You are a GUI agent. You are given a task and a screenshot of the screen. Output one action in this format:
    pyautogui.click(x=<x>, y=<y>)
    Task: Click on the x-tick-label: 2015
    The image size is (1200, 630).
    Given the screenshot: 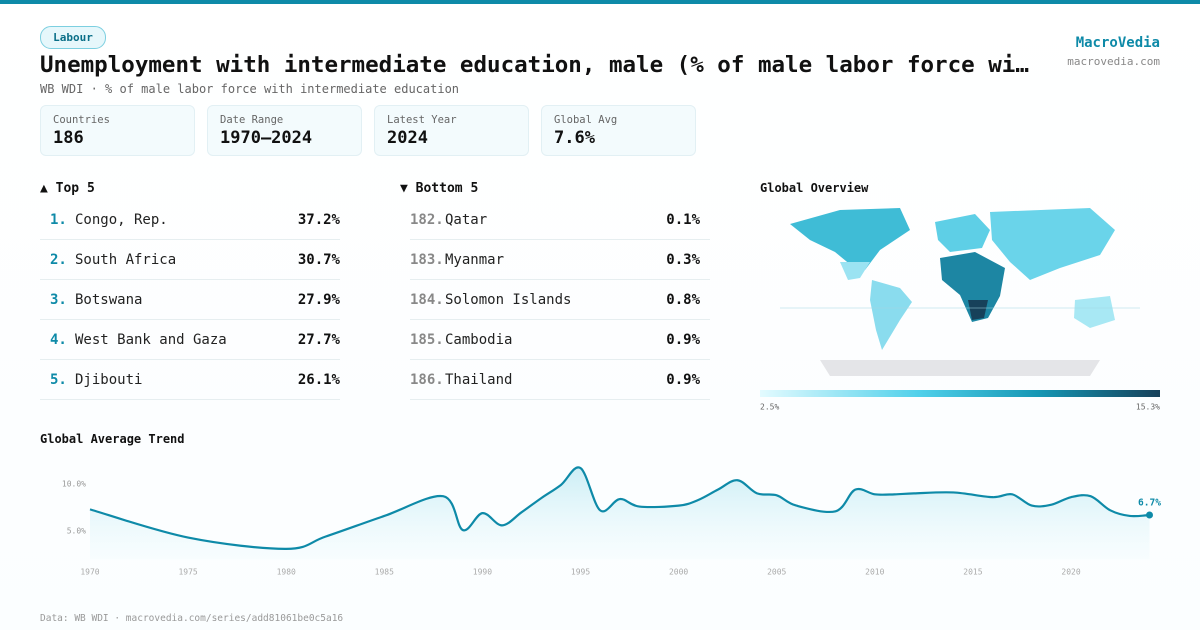 What is the action you would take?
    pyautogui.click(x=972, y=572)
    